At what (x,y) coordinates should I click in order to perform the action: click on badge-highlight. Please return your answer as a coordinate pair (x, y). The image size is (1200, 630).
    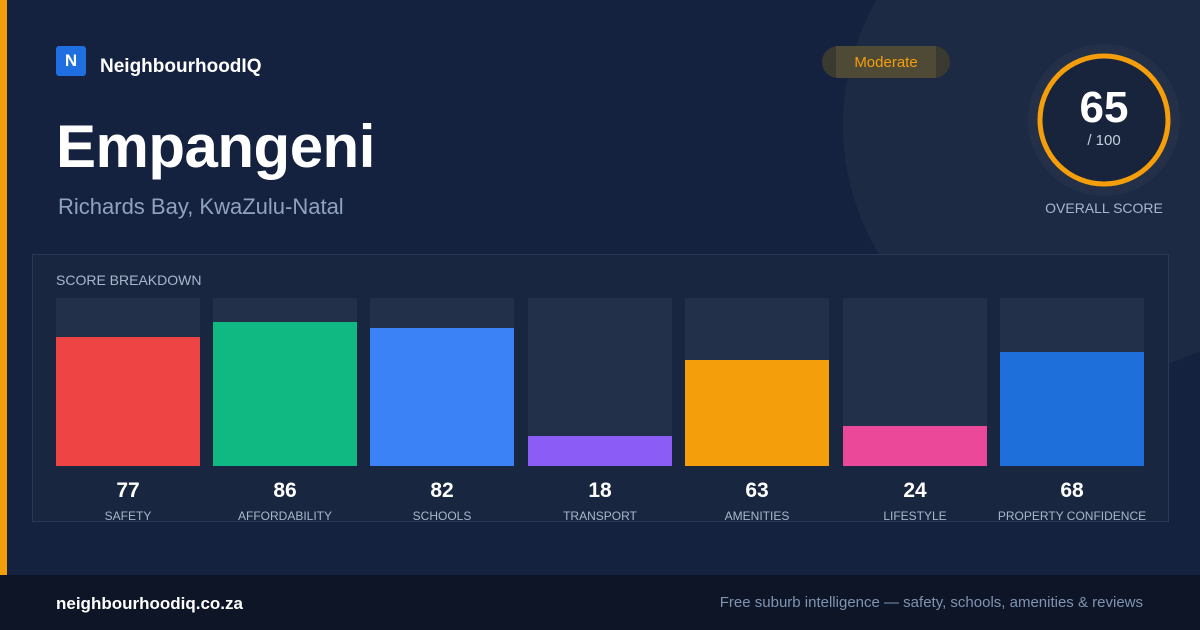
    Looking at the image, I should click on (886, 62).